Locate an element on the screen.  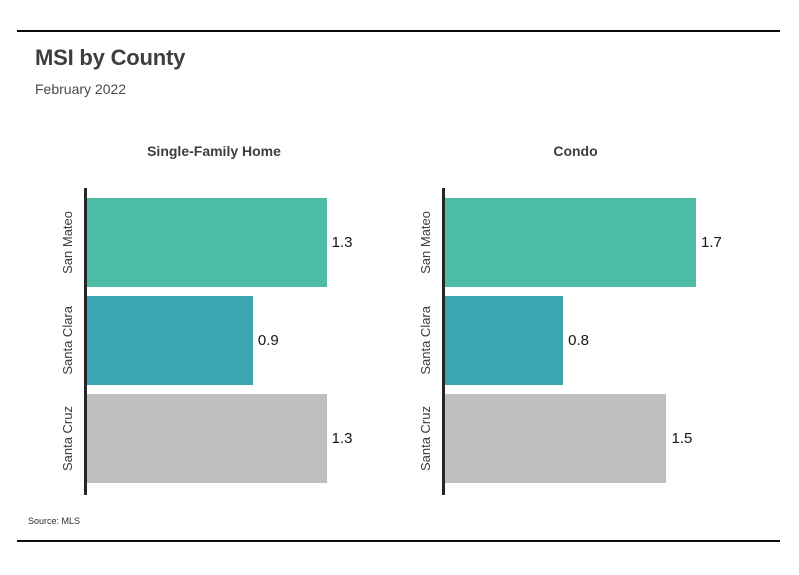
bar-value-label: 1.5 is located at coordinates (682, 438).